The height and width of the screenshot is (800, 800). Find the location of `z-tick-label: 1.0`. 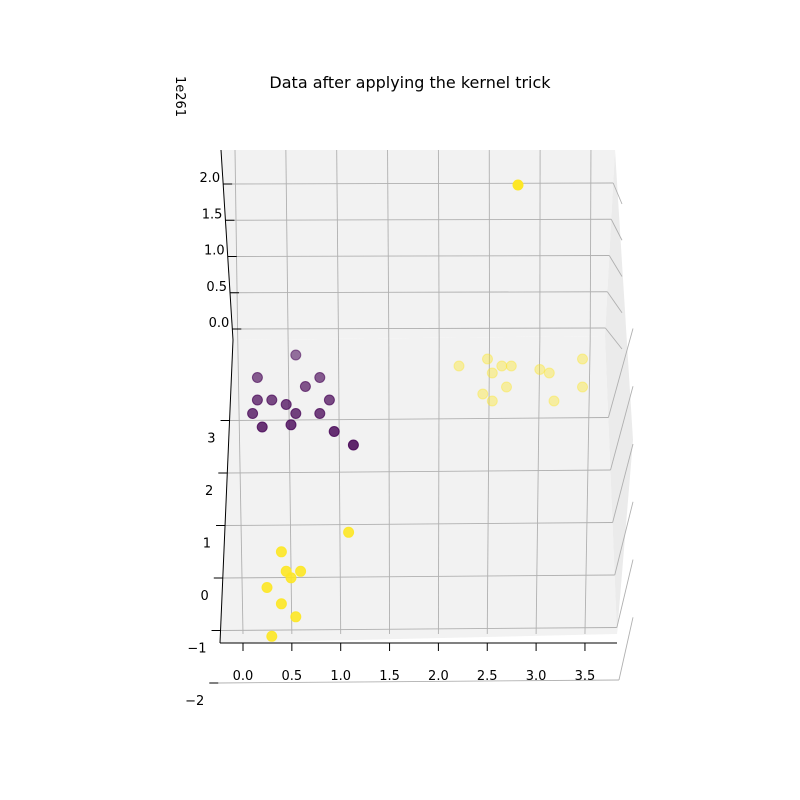

z-tick-label: 1.0 is located at coordinates (214, 251).